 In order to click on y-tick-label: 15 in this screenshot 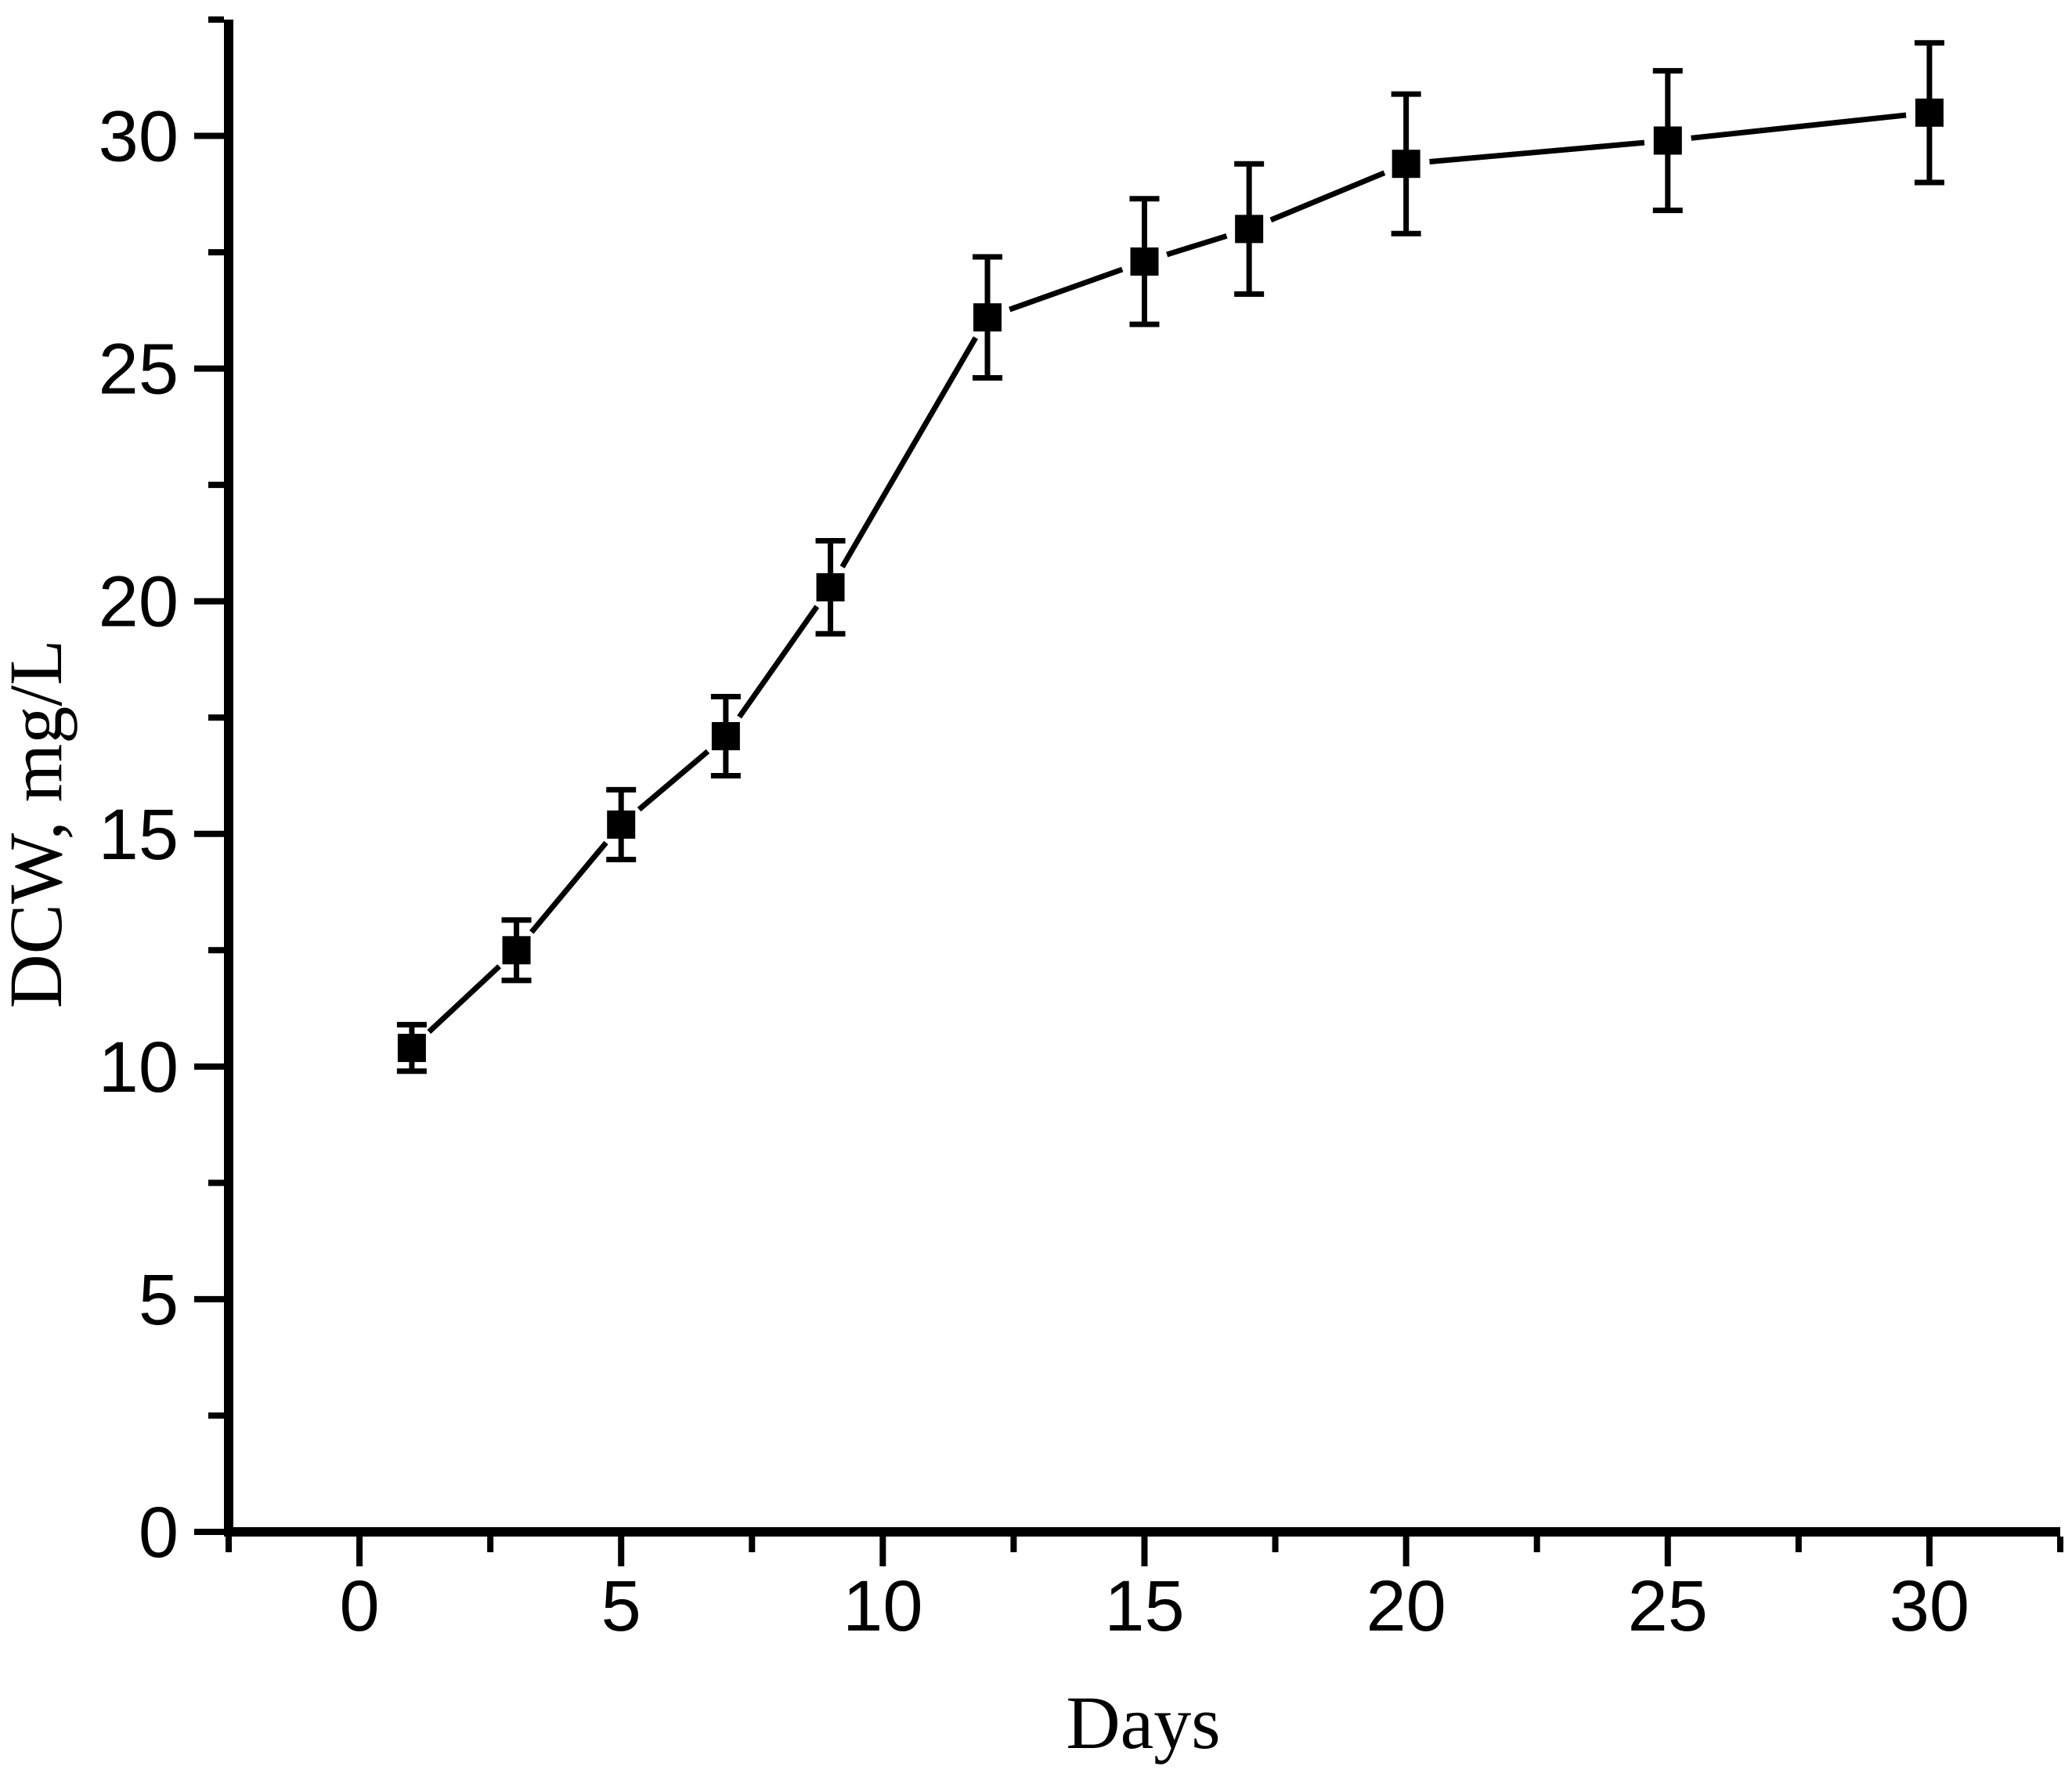, I will do `click(139, 835)`.